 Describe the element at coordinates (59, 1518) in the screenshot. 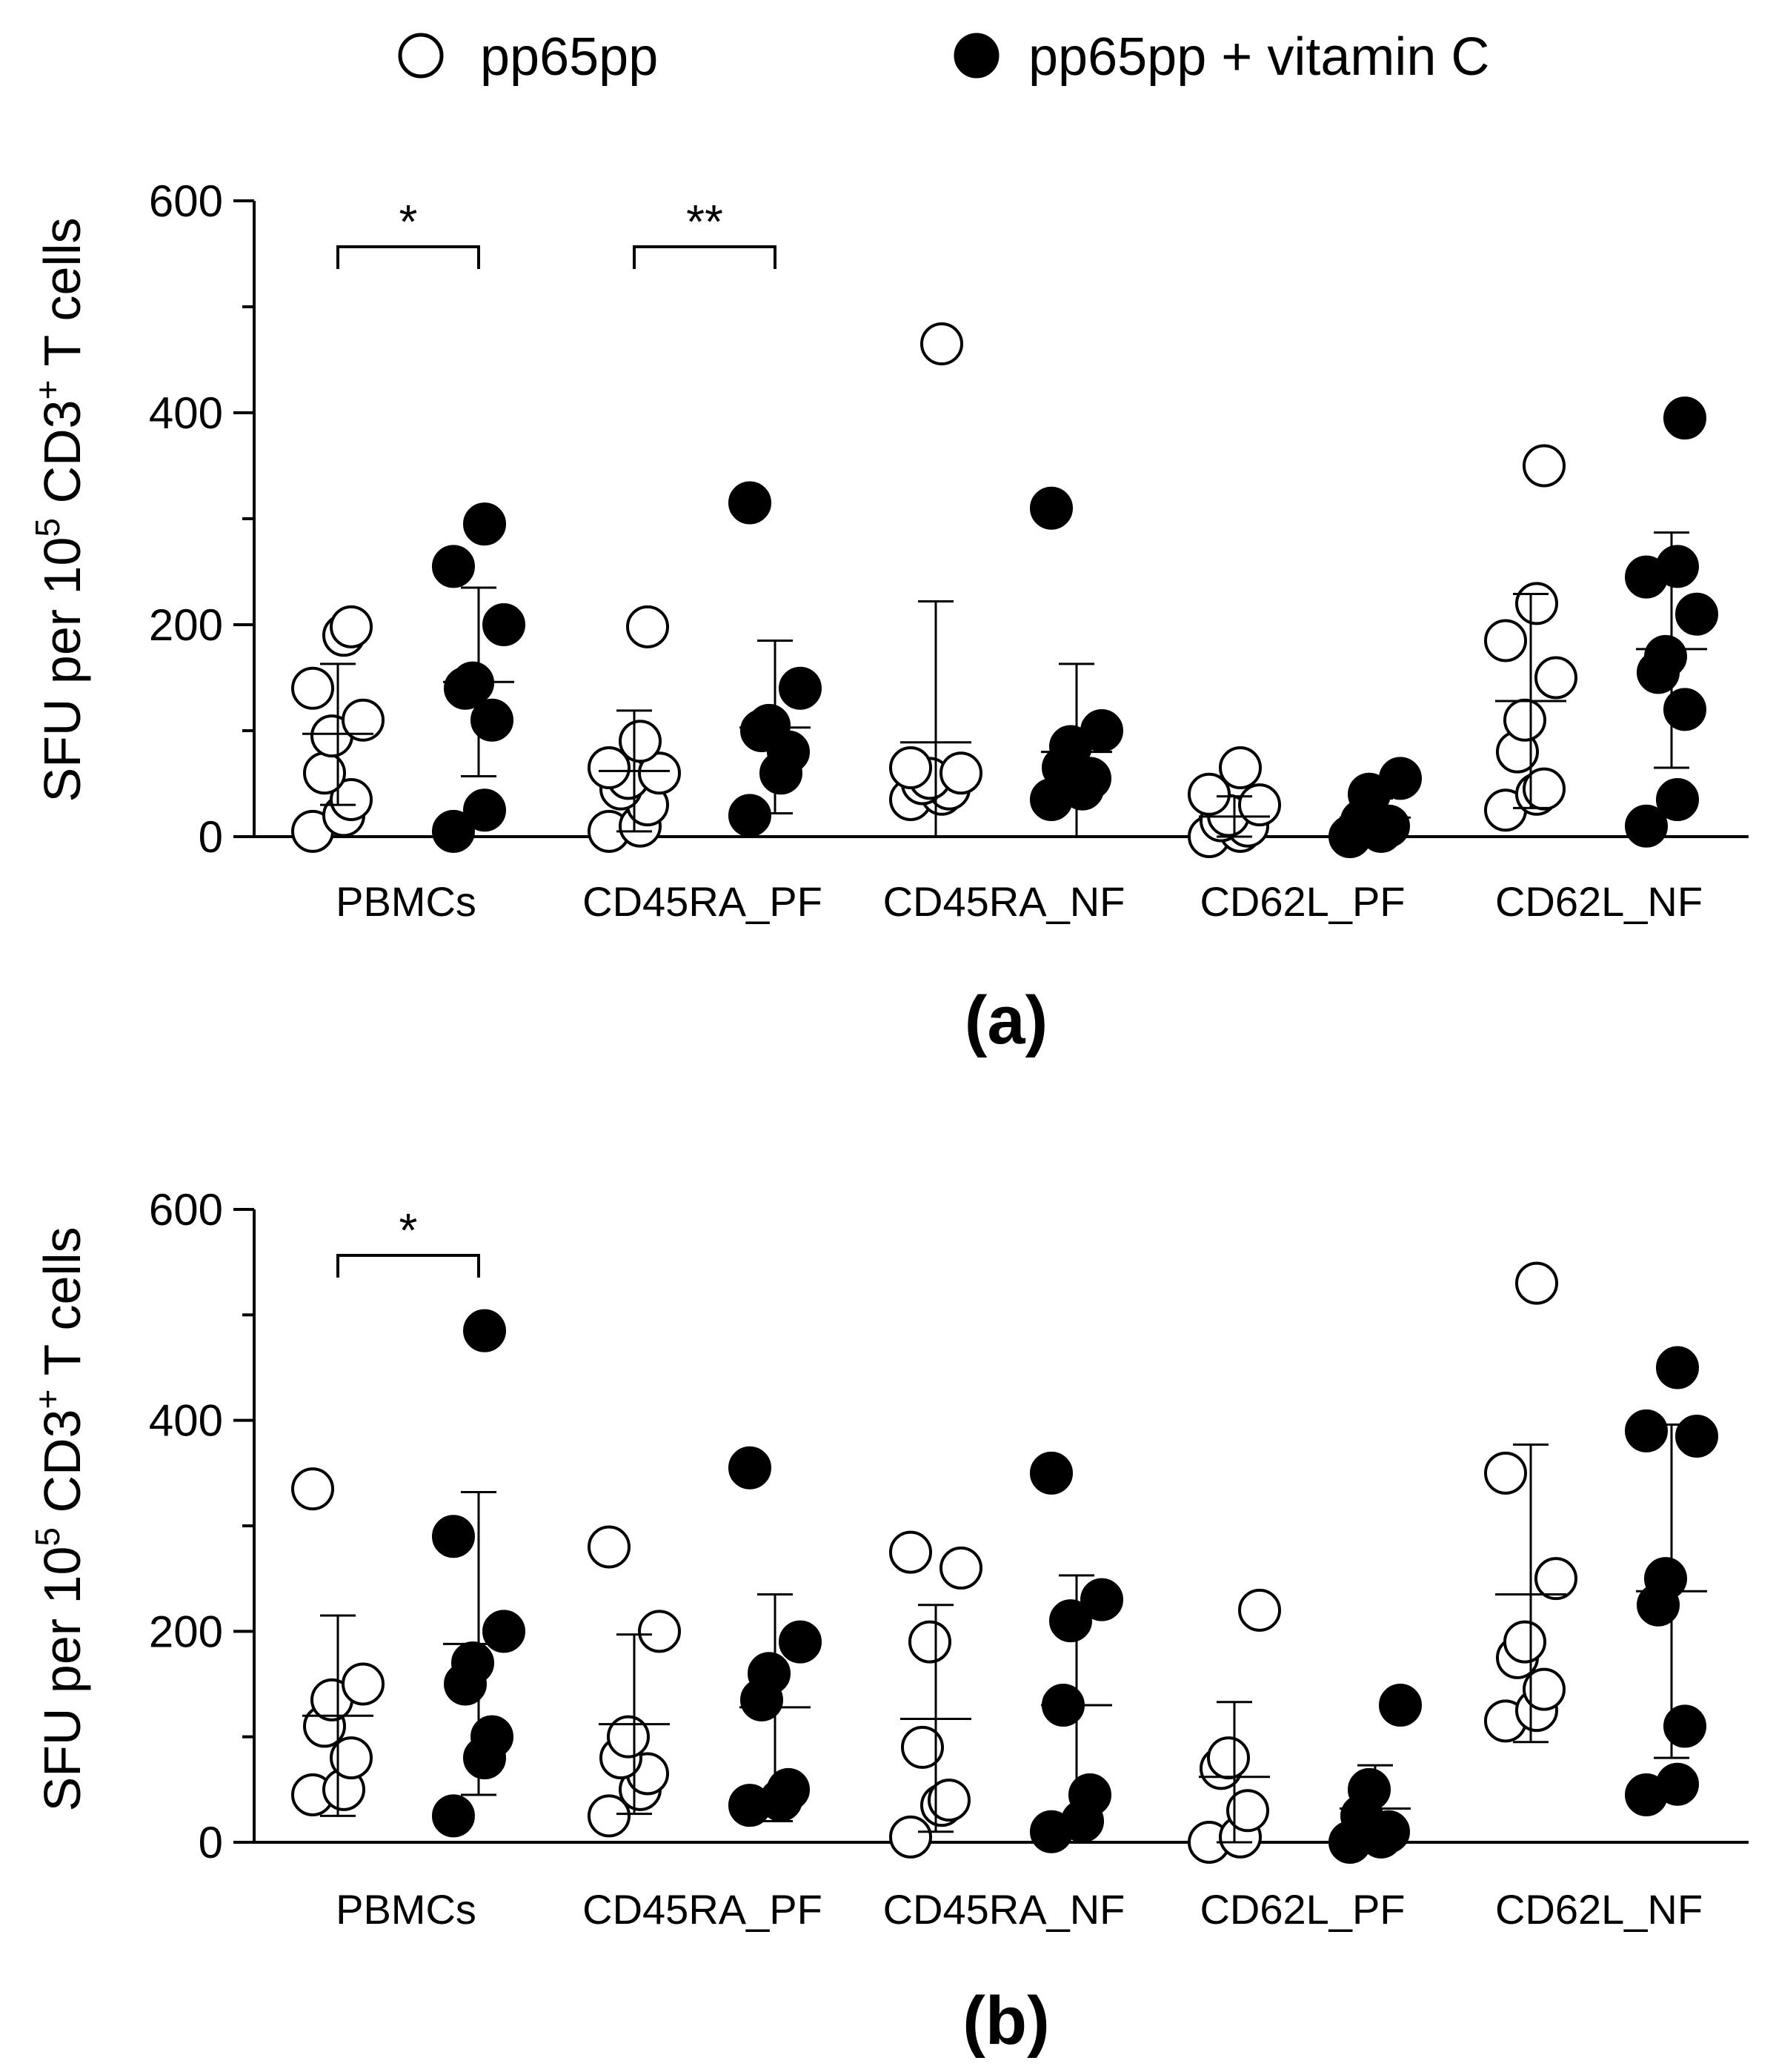

I see `y-axis-label: SFU per 105 CD3+ T cells` at that location.